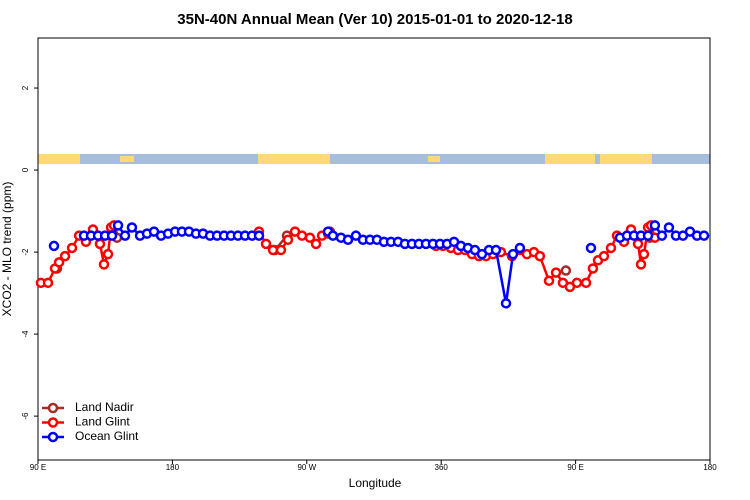 This screenshot has height=500, width=750. I want to click on x-tick-label: 360, so click(442, 467).